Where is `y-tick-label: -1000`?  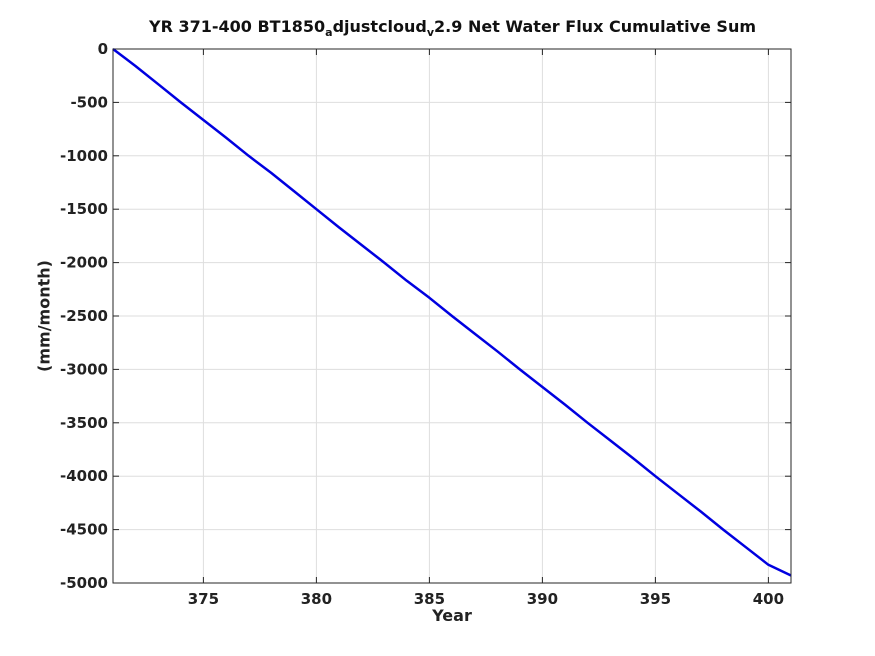 y-tick-label: -1000 is located at coordinates (84, 156).